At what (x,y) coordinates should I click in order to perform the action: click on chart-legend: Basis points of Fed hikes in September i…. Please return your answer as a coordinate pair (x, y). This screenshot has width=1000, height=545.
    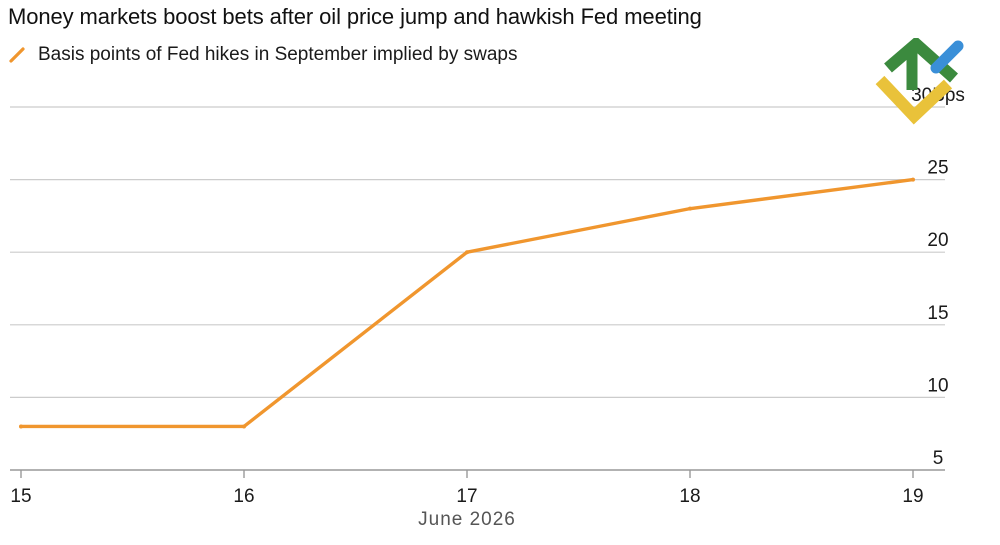
    Looking at the image, I should click on (262, 55).